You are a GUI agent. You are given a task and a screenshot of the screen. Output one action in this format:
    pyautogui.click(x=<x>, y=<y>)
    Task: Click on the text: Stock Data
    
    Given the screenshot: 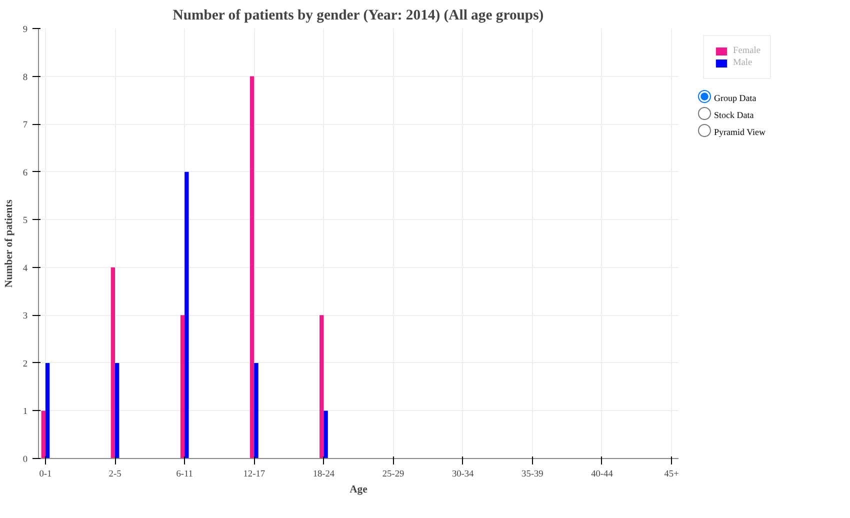 What is the action you would take?
    pyautogui.click(x=734, y=115)
    